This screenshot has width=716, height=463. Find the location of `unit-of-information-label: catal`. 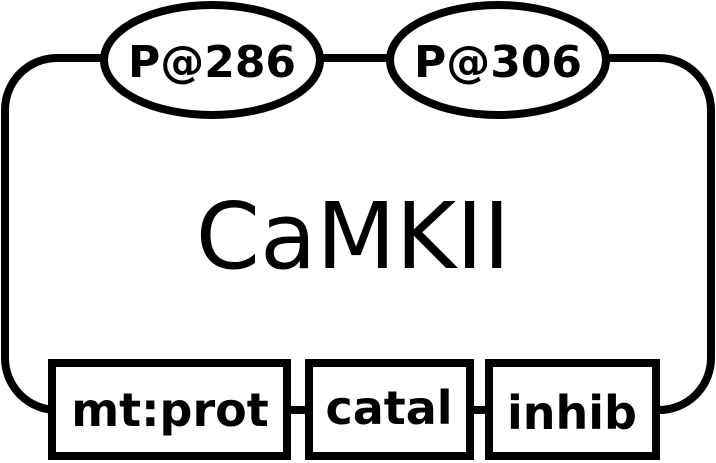

unit-of-information-label: catal is located at coordinates (388, 408).